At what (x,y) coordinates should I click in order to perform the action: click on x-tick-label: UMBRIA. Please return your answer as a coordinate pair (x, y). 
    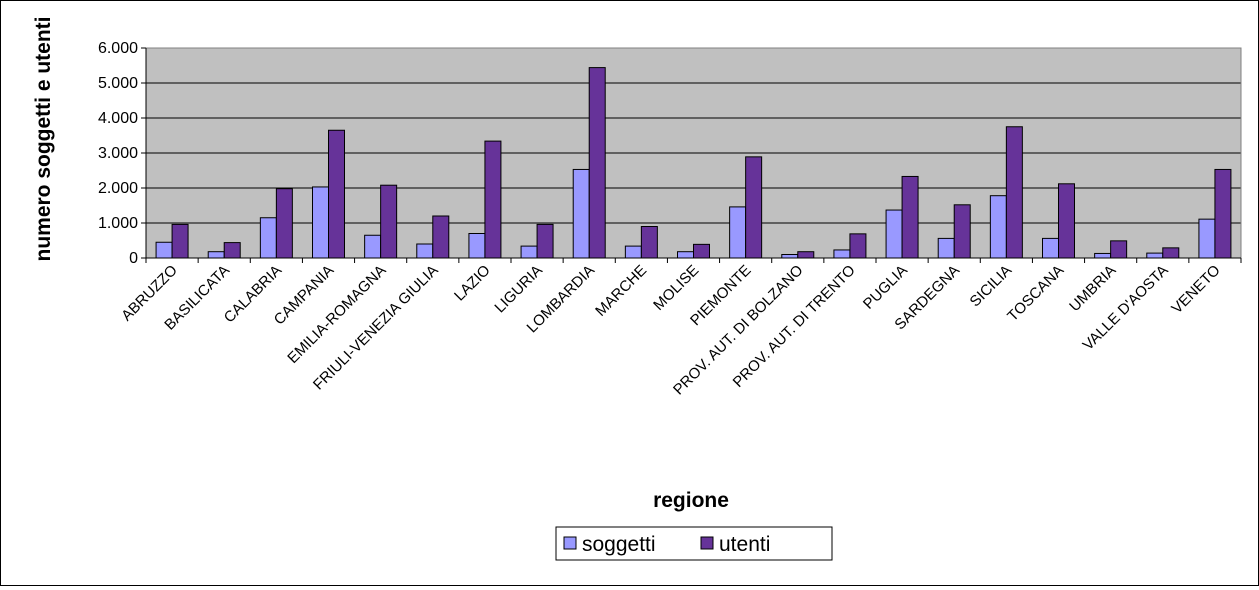
    Looking at the image, I should click on (1092, 288).